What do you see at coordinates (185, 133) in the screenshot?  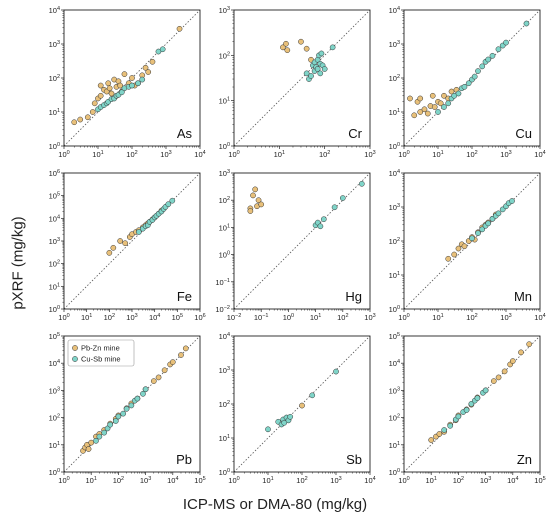 I see `element-label: As` at bounding box center [185, 133].